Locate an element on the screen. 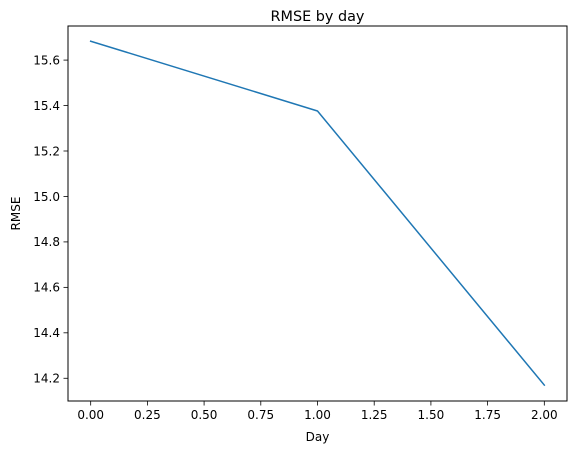  y-tick-label: 14.4 is located at coordinates (46, 333).